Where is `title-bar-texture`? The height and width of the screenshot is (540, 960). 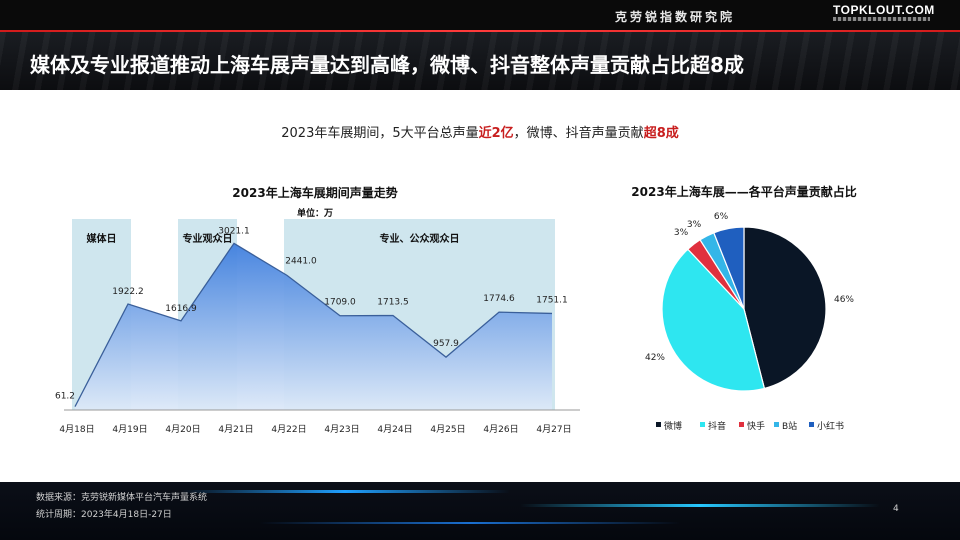
title-bar-texture is located at coordinates (480, 61).